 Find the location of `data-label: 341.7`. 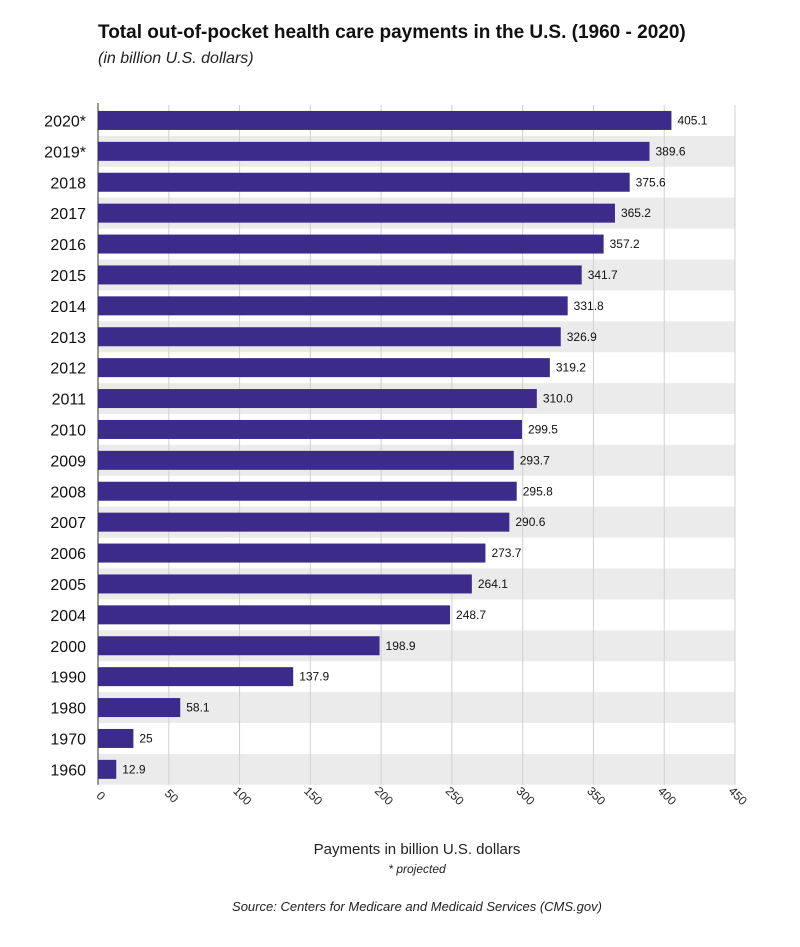

data-label: 341.7 is located at coordinates (603, 275).